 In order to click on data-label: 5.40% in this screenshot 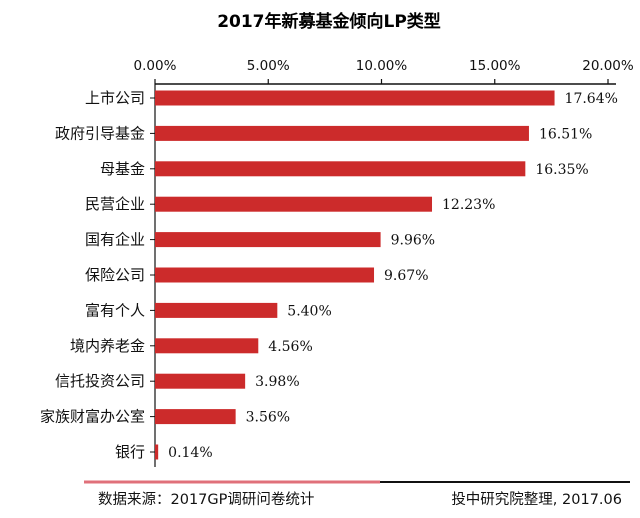, I will do `click(309, 311)`.